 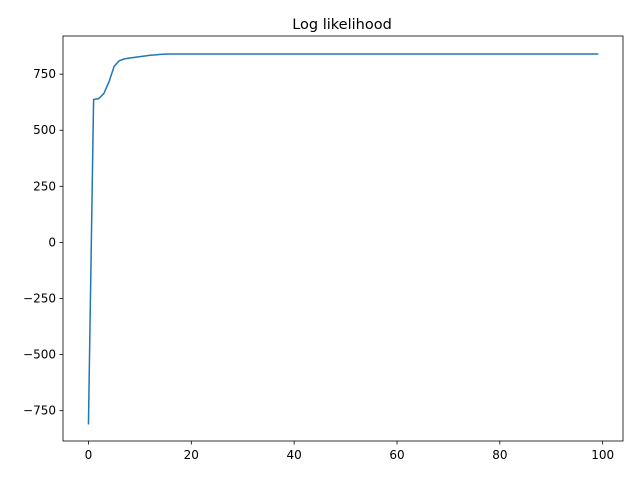 What do you see at coordinates (52, 242) in the screenshot?
I see `y-tick-label: 0` at bounding box center [52, 242].